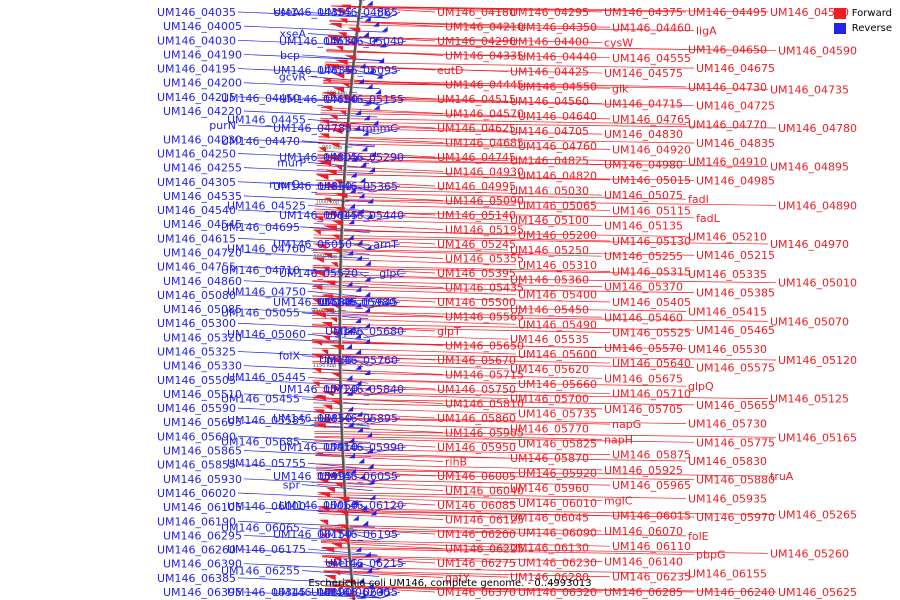 Image resolution: width=900 pixels, height=600 pixels. I want to click on feature-label: UM146_04850, so click(312, 186).